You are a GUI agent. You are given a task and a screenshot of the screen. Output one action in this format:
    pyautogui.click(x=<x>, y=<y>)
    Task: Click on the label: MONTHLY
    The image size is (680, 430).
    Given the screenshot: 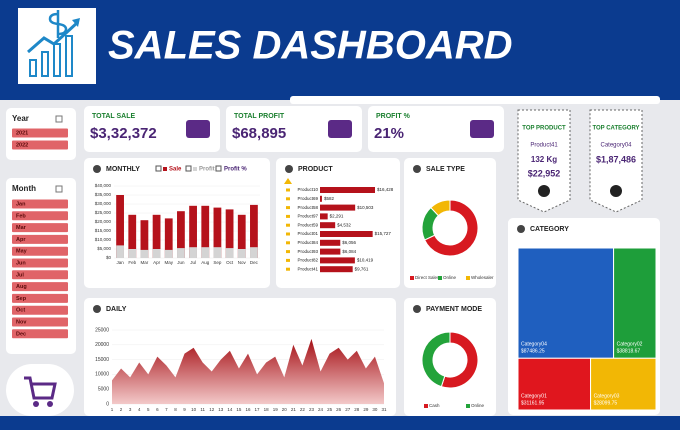 What is the action you would take?
    pyautogui.click(x=123, y=169)
    